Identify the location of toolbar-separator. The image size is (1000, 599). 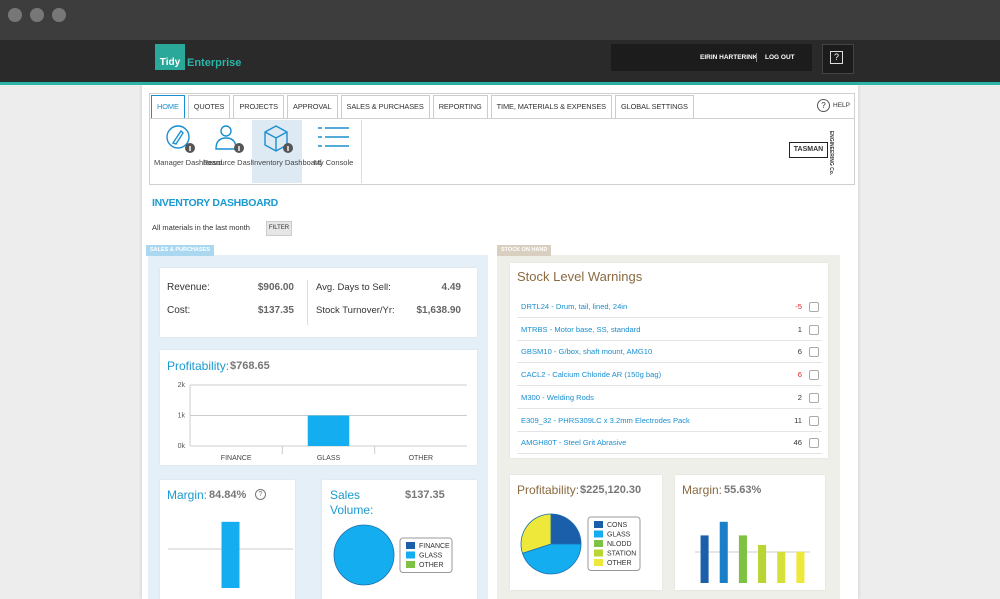
(361, 151).